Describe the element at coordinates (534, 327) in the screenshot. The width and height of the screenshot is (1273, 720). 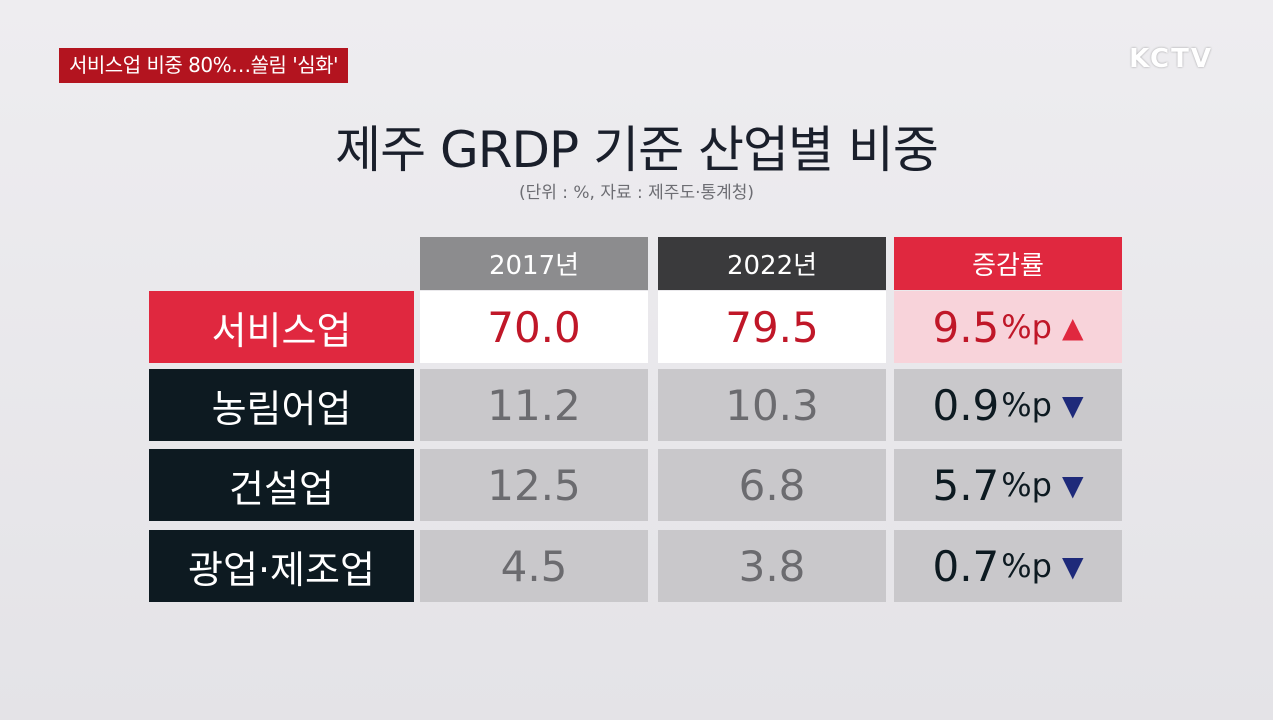
I see `value-services-2017: 70.0` at that location.